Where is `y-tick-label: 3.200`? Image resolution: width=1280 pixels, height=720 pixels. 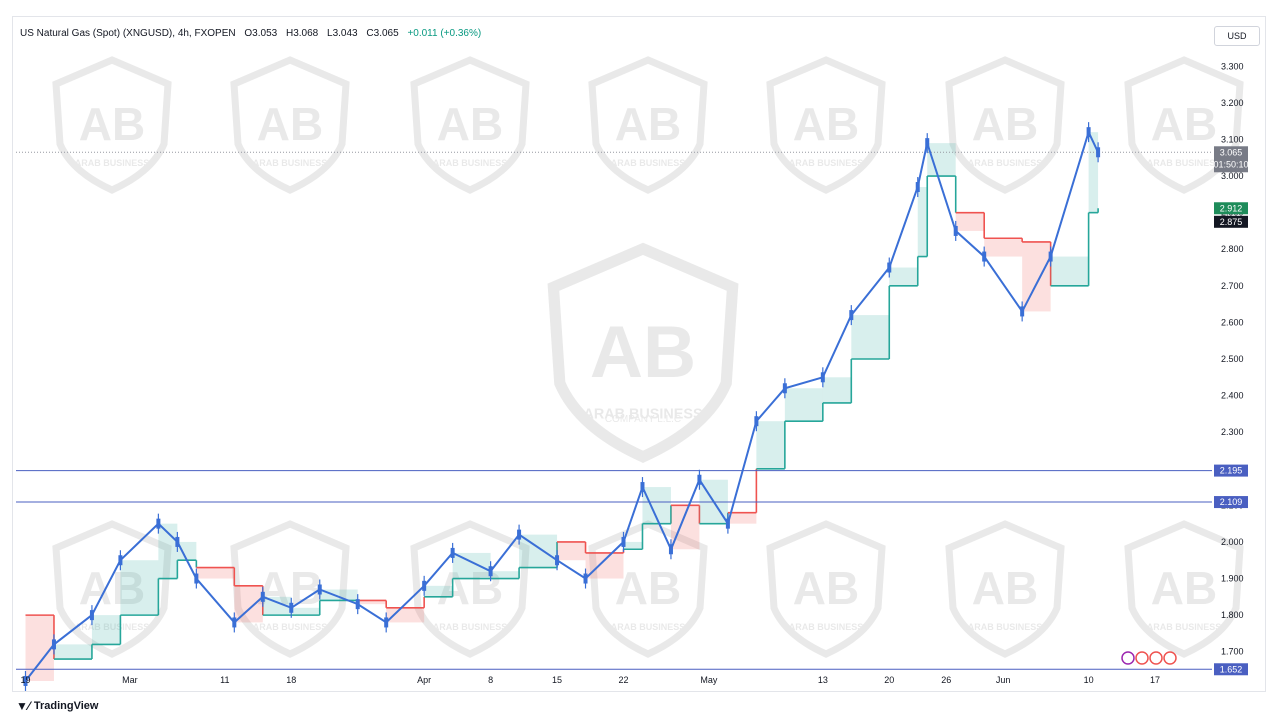 y-tick-label: 3.200 is located at coordinates (1232, 103).